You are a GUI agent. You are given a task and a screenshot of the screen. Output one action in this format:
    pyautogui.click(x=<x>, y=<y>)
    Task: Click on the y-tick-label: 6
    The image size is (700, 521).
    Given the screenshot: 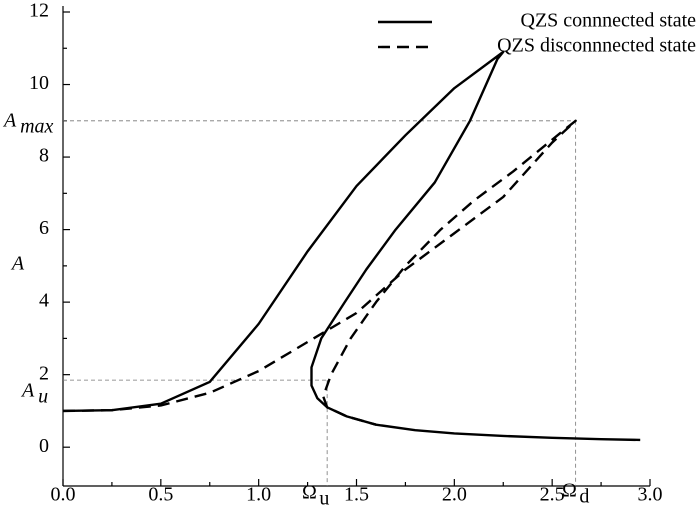 What is the action you would take?
    pyautogui.click(x=44, y=228)
    